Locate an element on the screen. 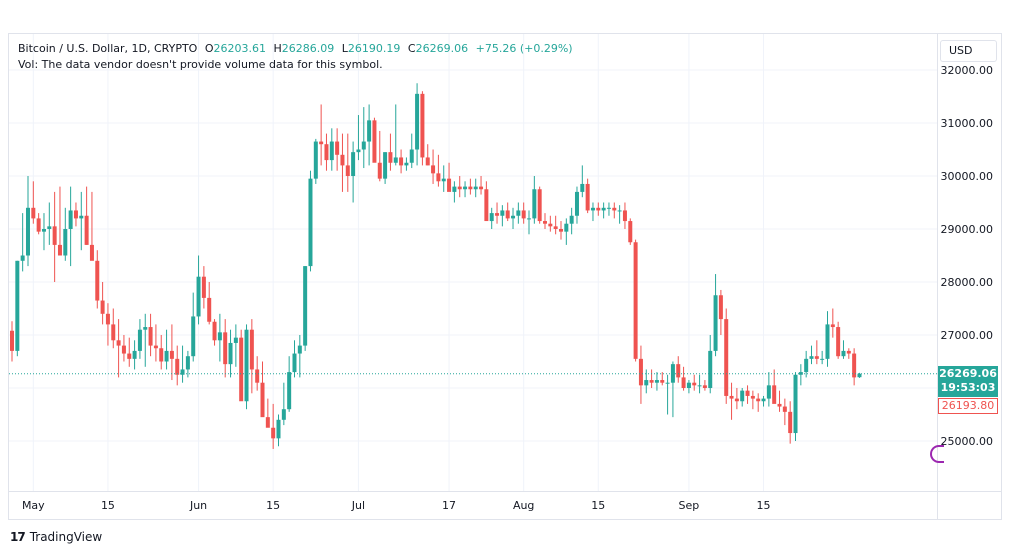  change-value: +75.26 (+0.29%) is located at coordinates (524, 48).